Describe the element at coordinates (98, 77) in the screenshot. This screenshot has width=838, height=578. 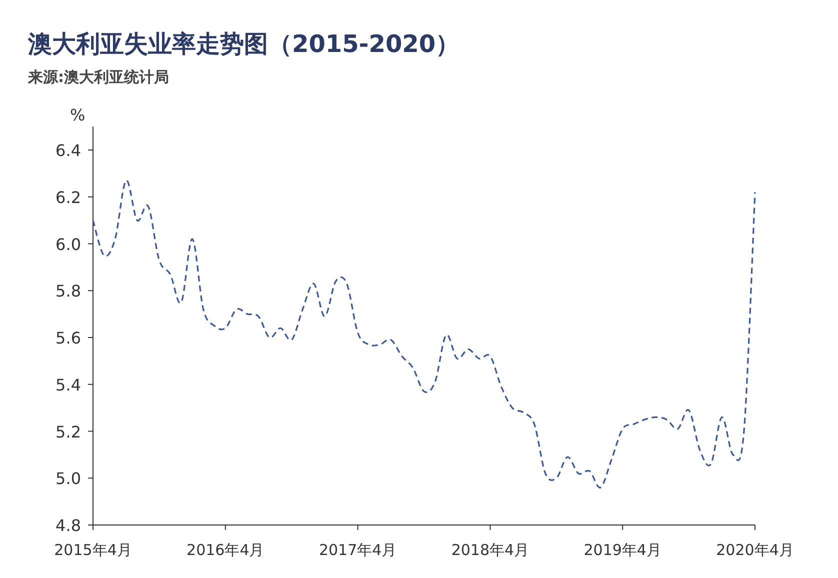
I see `chart-subtitle: 来源:澳大利亚统计局` at that location.